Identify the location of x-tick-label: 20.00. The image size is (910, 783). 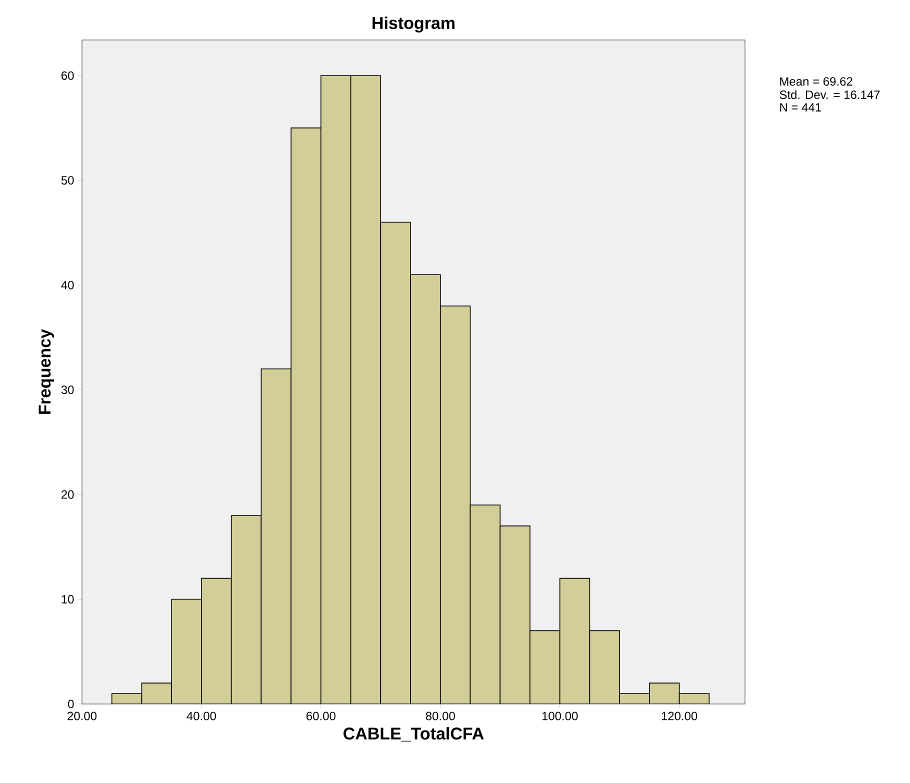
(82, 716).